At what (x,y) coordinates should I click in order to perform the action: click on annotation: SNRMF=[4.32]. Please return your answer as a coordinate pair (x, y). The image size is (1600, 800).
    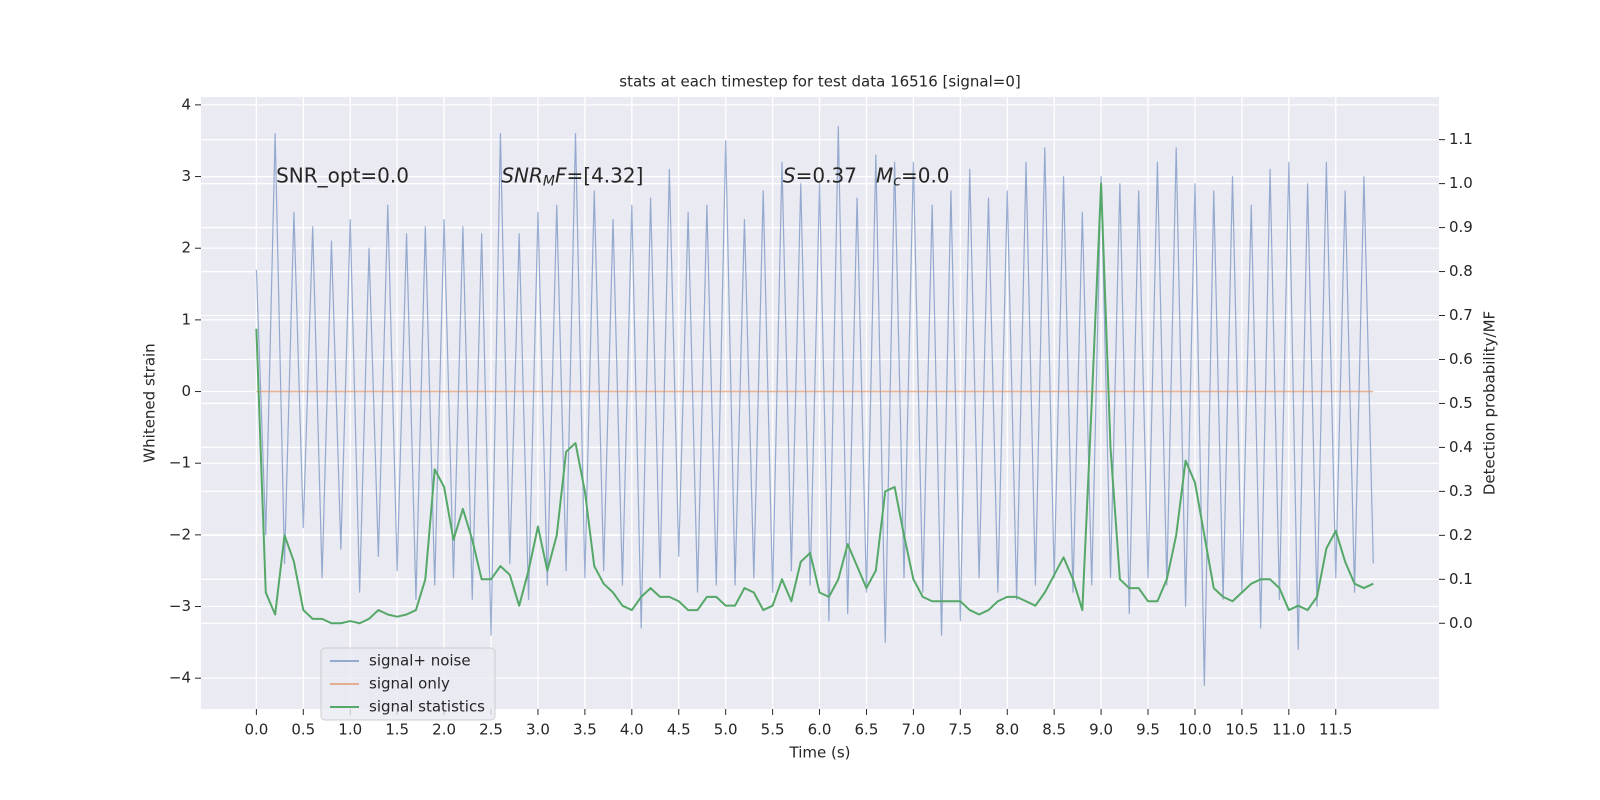
    Looking at the image, I should click on (572, 176).